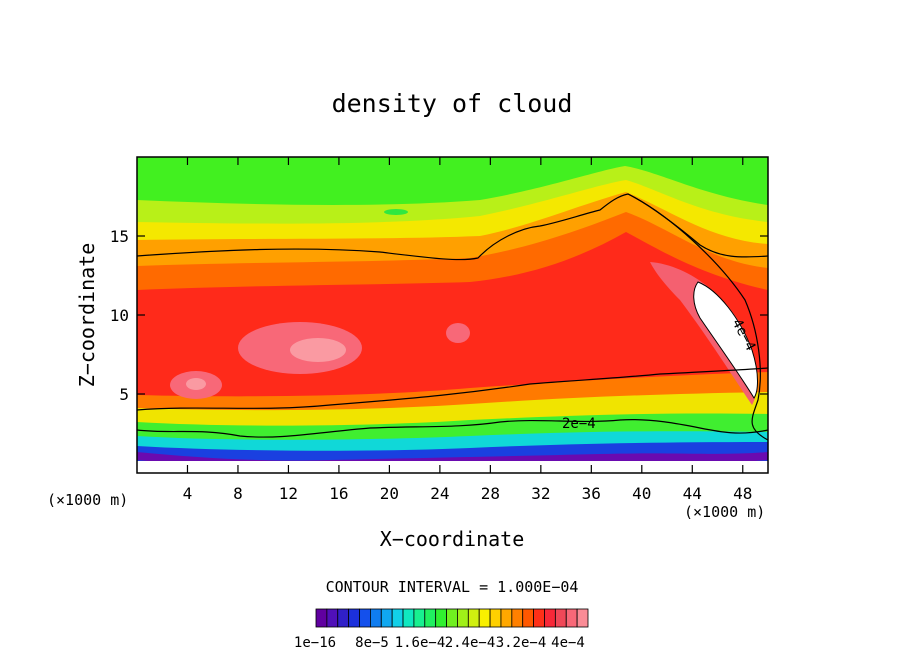 This screenshot has height=654, width=904. I want to click on y-tick-label: 5, so click(124, 394).